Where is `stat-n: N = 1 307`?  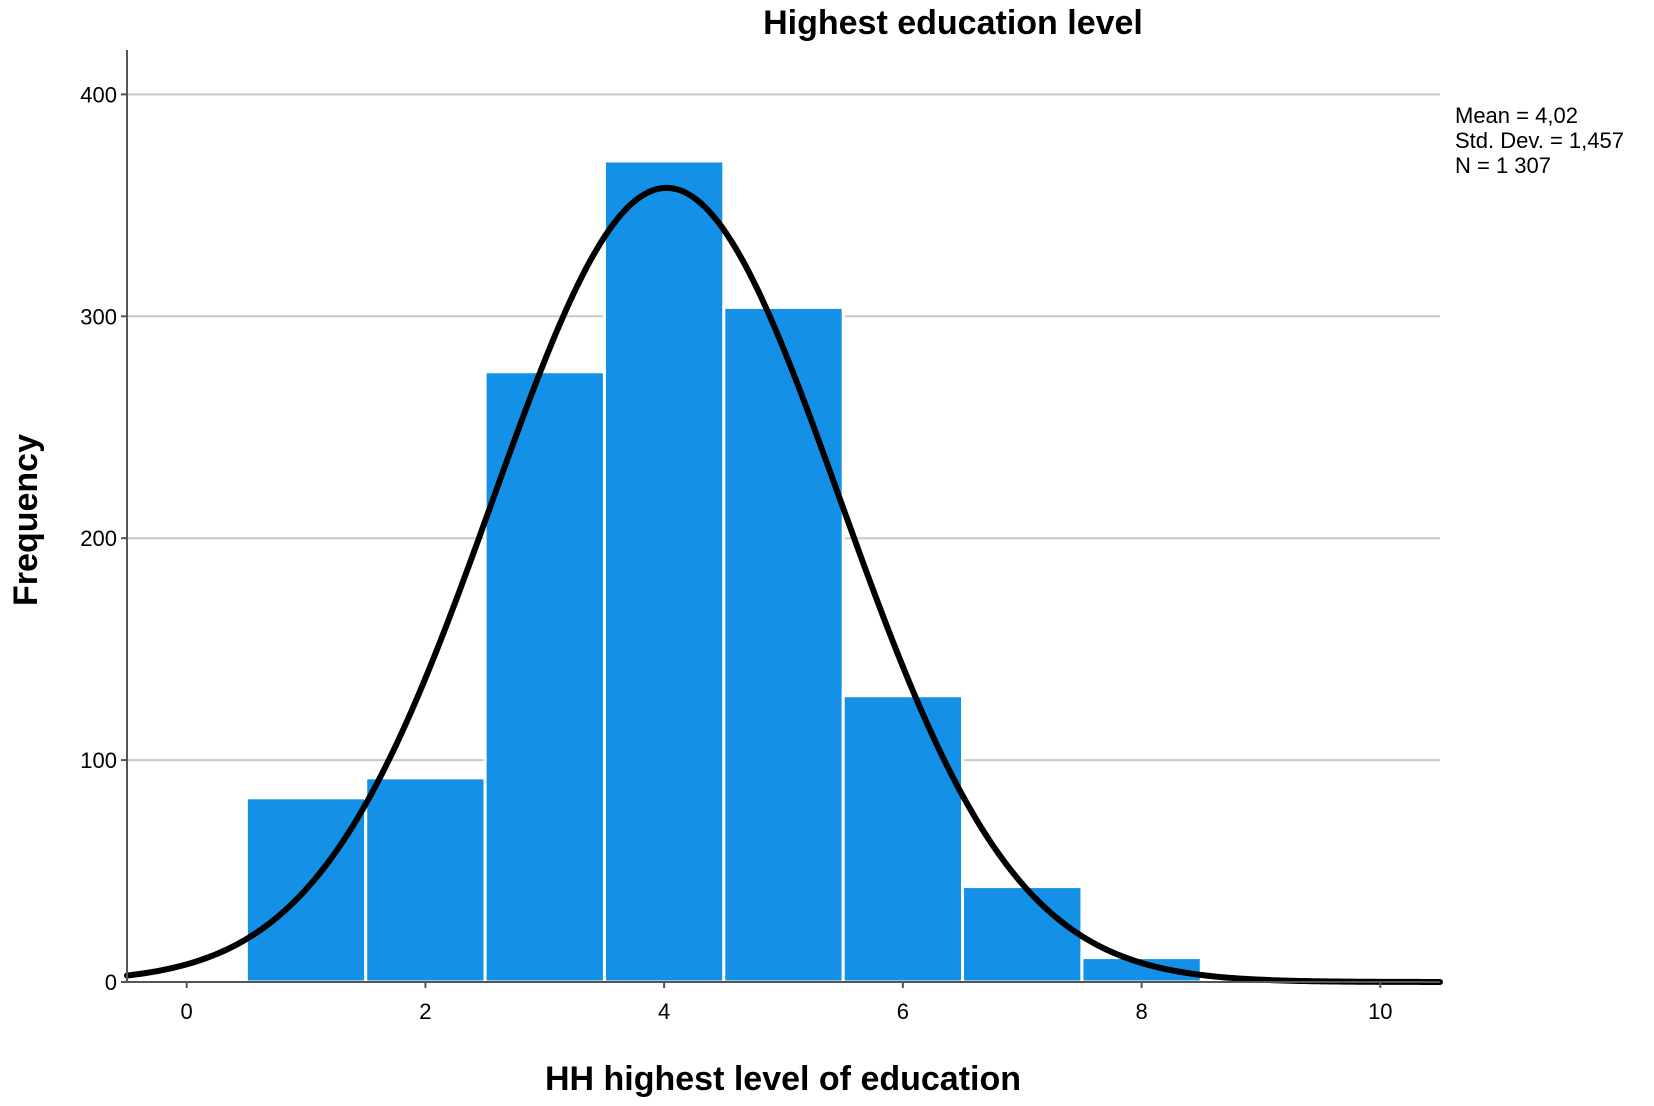 stat-n: N = 1 307 is located at coordinates (1503, 165).